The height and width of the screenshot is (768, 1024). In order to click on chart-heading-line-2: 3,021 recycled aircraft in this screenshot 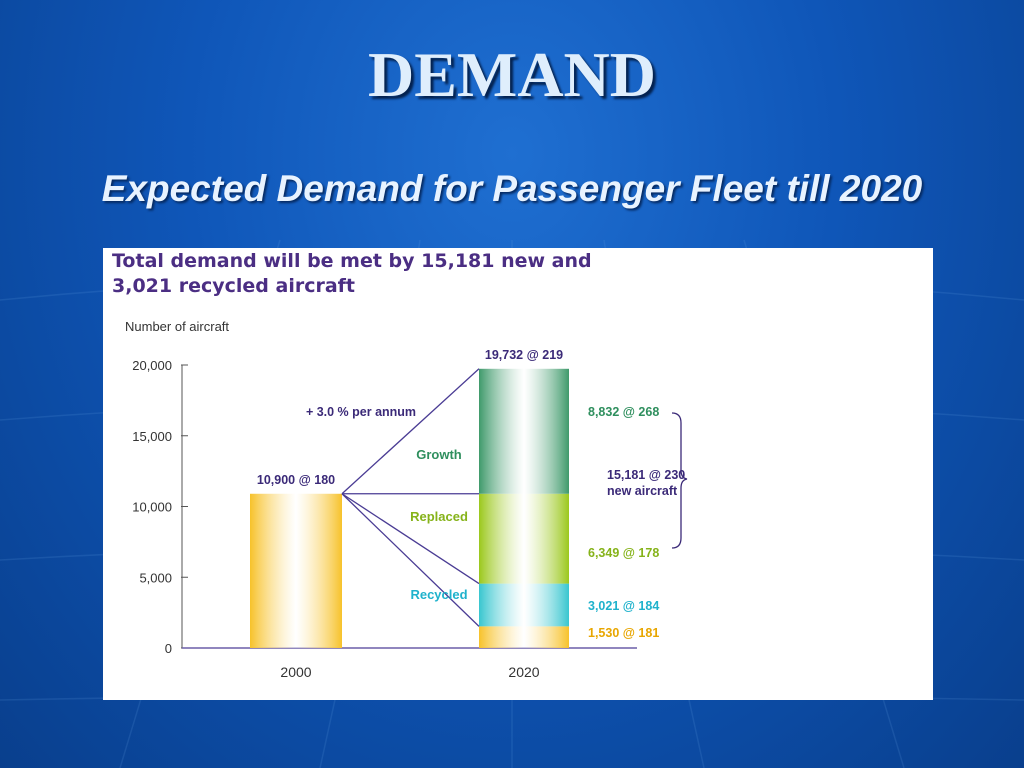, I will do `click(234, 286)`.